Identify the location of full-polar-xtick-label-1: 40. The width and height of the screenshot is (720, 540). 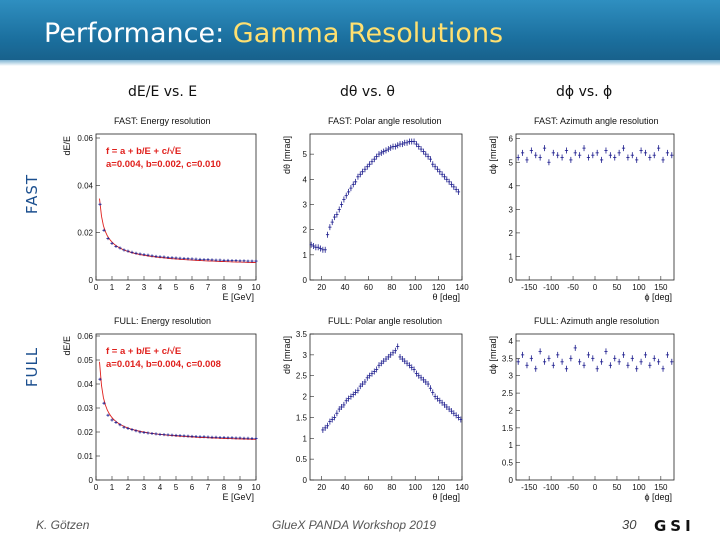
(345, 487).